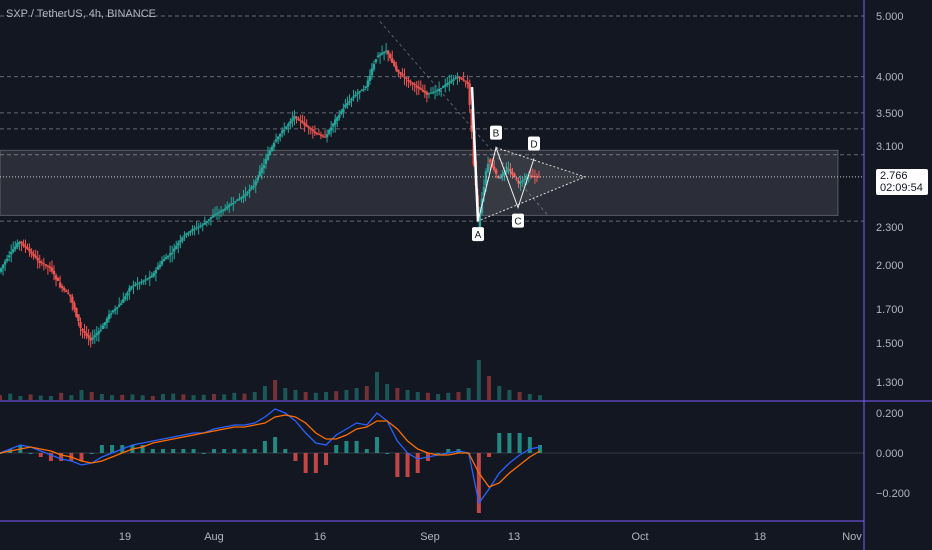 The image size is (932, 550). I want to click on pattern-point-label: D, so click(534, 143).